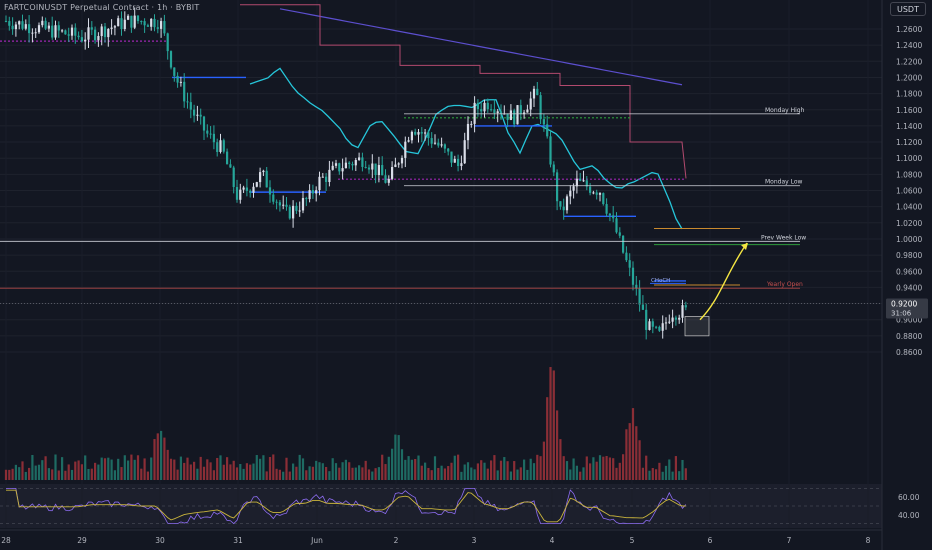 The height and width of the screenshot is (550, 932). I want to click on currency-button: USDT, so click(908, 9).